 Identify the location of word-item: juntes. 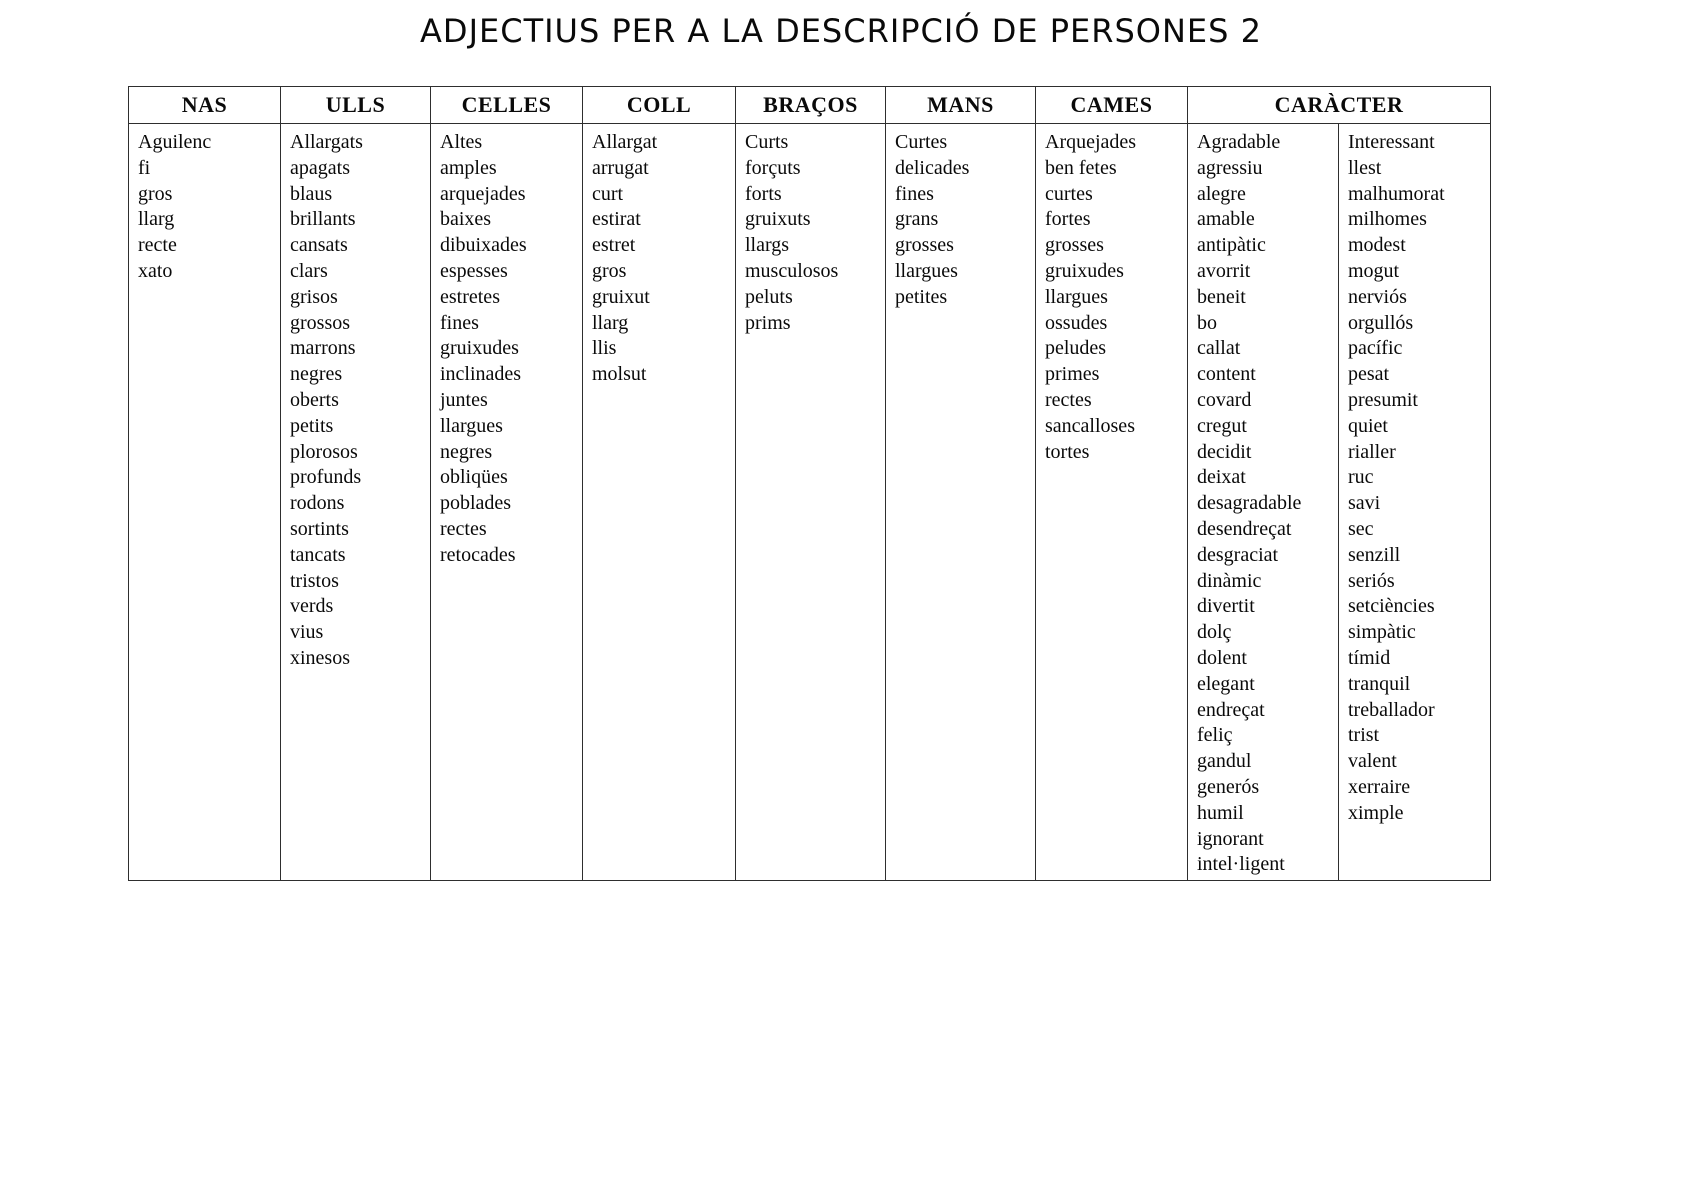
(464, 399).